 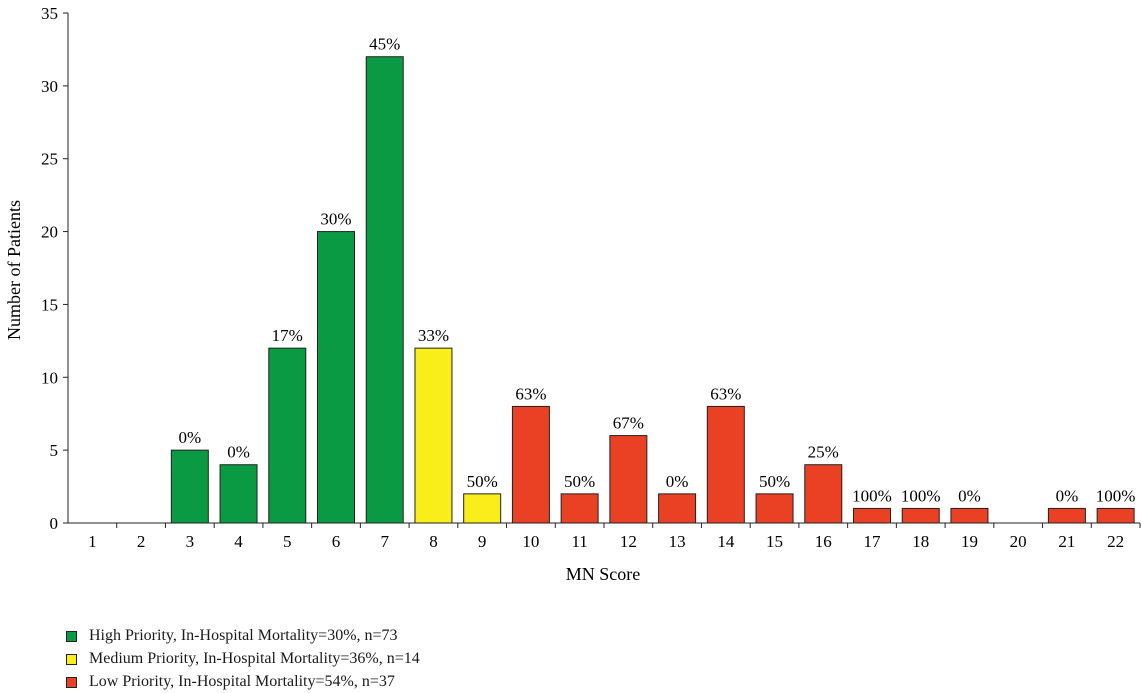 What do you see at coordinates (606, 541) in the screenshot?
I see `x-tick-labels: 1 2 3 4 5 6 7 8 9 10 11 12 13 14 15 16 17 18 19 20 21 22` at bounding box center [606, 541].